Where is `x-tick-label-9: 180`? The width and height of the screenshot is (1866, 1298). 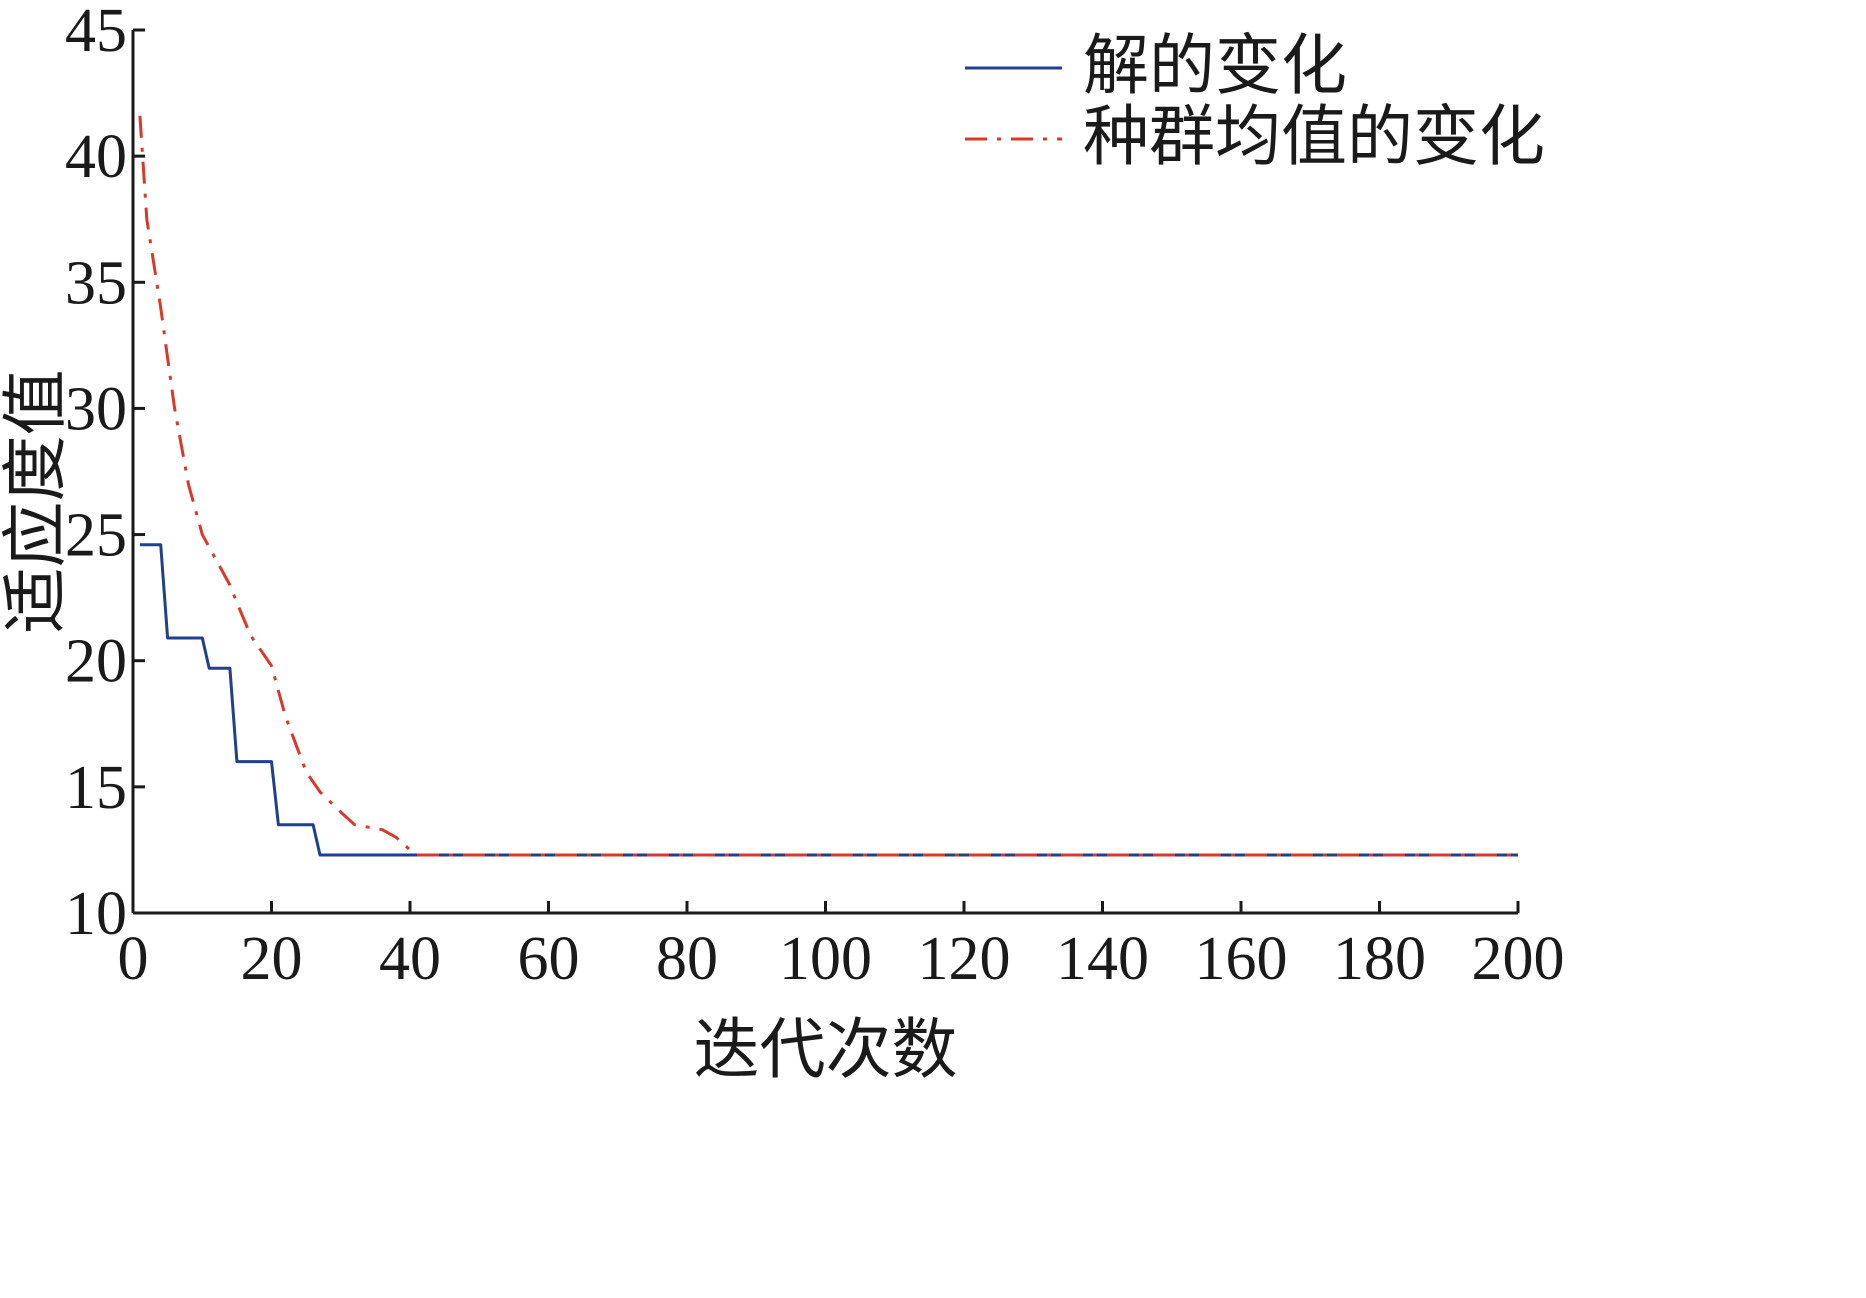
x-tick-label-9: 180 is located at coordinates (1379, 959).